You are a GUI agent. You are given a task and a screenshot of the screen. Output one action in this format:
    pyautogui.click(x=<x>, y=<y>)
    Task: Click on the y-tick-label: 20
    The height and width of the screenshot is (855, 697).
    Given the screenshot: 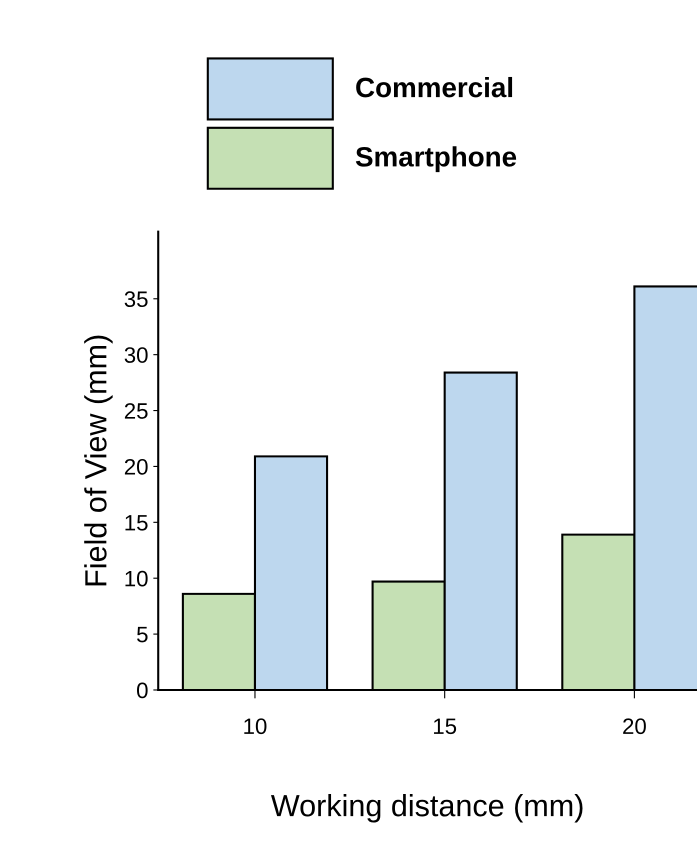 What is the action you would take?
    pyautogui.click(x=136, y=466)
    